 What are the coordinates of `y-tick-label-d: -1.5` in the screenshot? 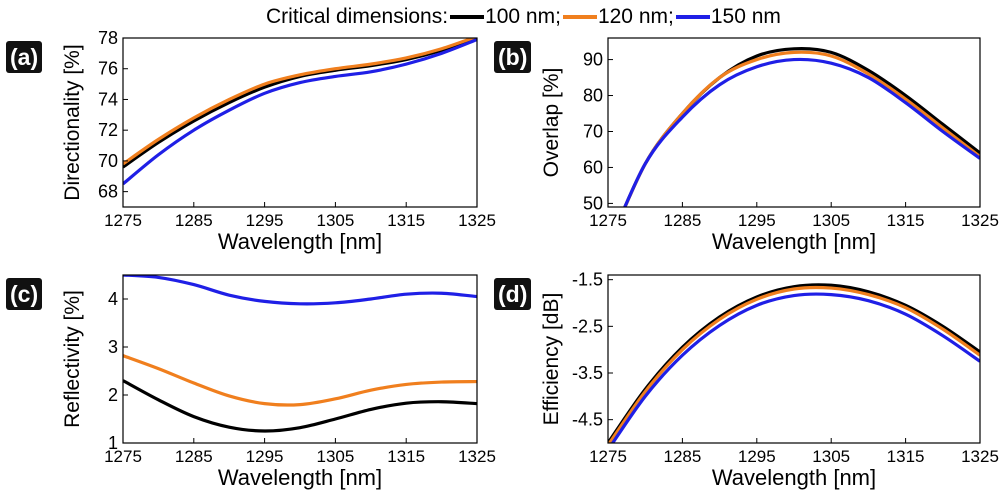 It's located at (587, 280).